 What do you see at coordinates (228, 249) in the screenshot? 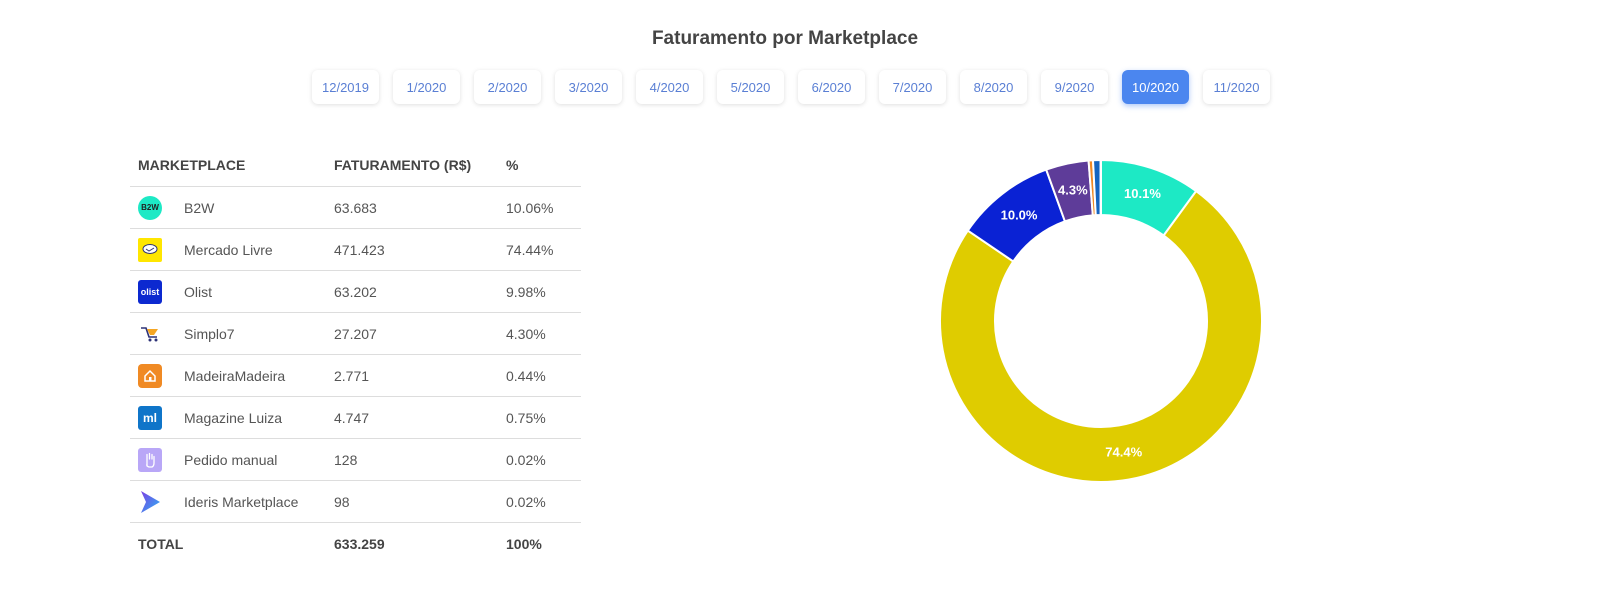
I see `row-name: Mercado Livre` at bounding box center [228, 249].